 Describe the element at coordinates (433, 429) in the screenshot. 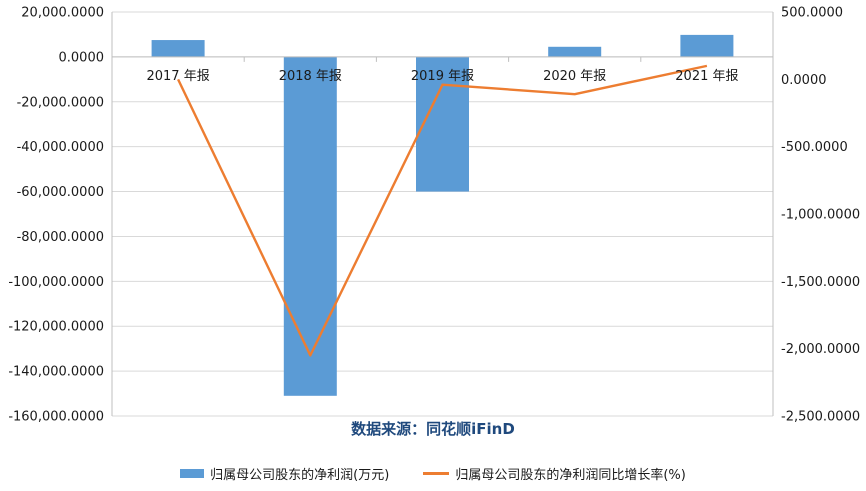

I see `data-source-caption: 数据来源：同花顺iFinD` at that location.